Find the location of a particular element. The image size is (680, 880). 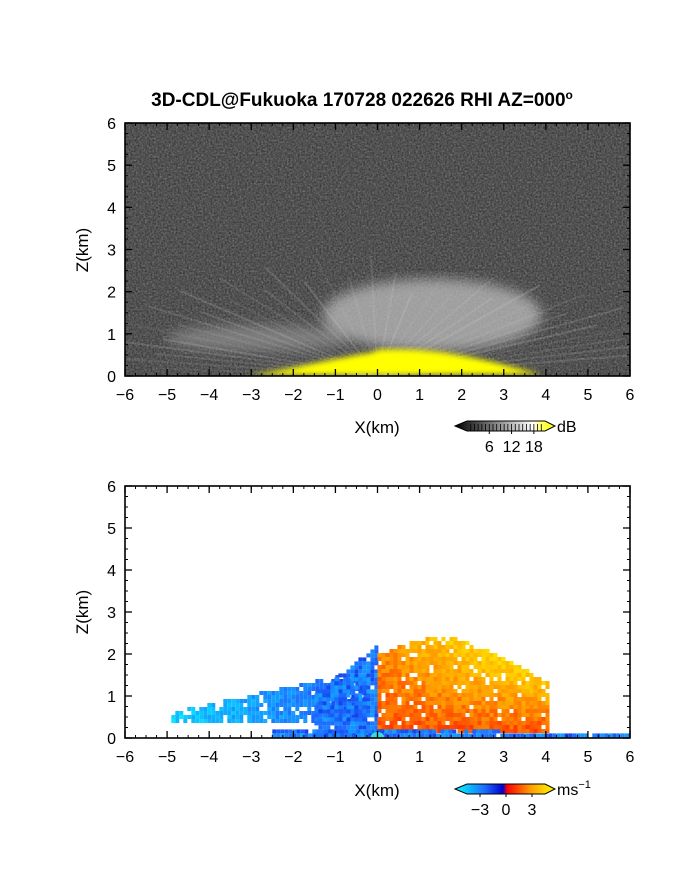

x-tick-label: 5 is located at coordinates (587, 757).